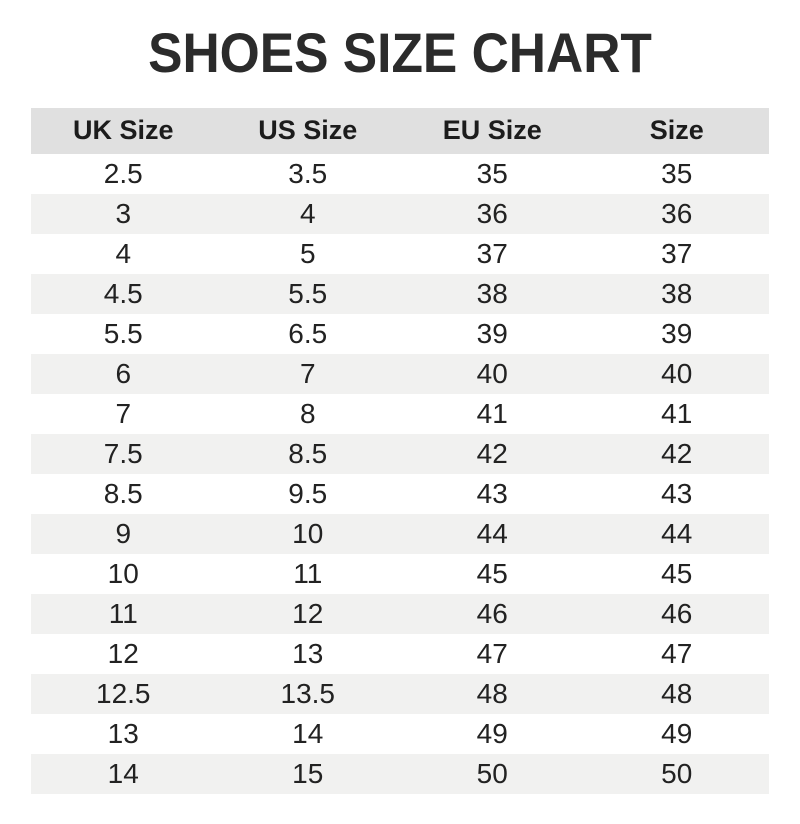 The width and height of the screenshot is (800, 824). What do you see at coordinates (307, 413) in the screenshot?
I see `table-cell: 8` at bounding box center [307, 413].